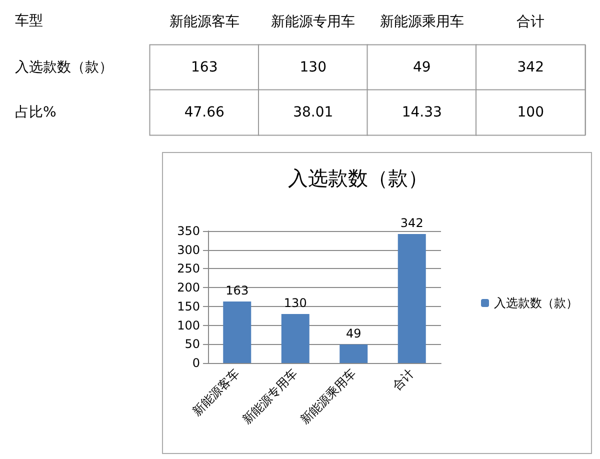 This screenshot has height=459, width=600. I want to click on legend-label: 入选款数（款）, so click(536, 303).